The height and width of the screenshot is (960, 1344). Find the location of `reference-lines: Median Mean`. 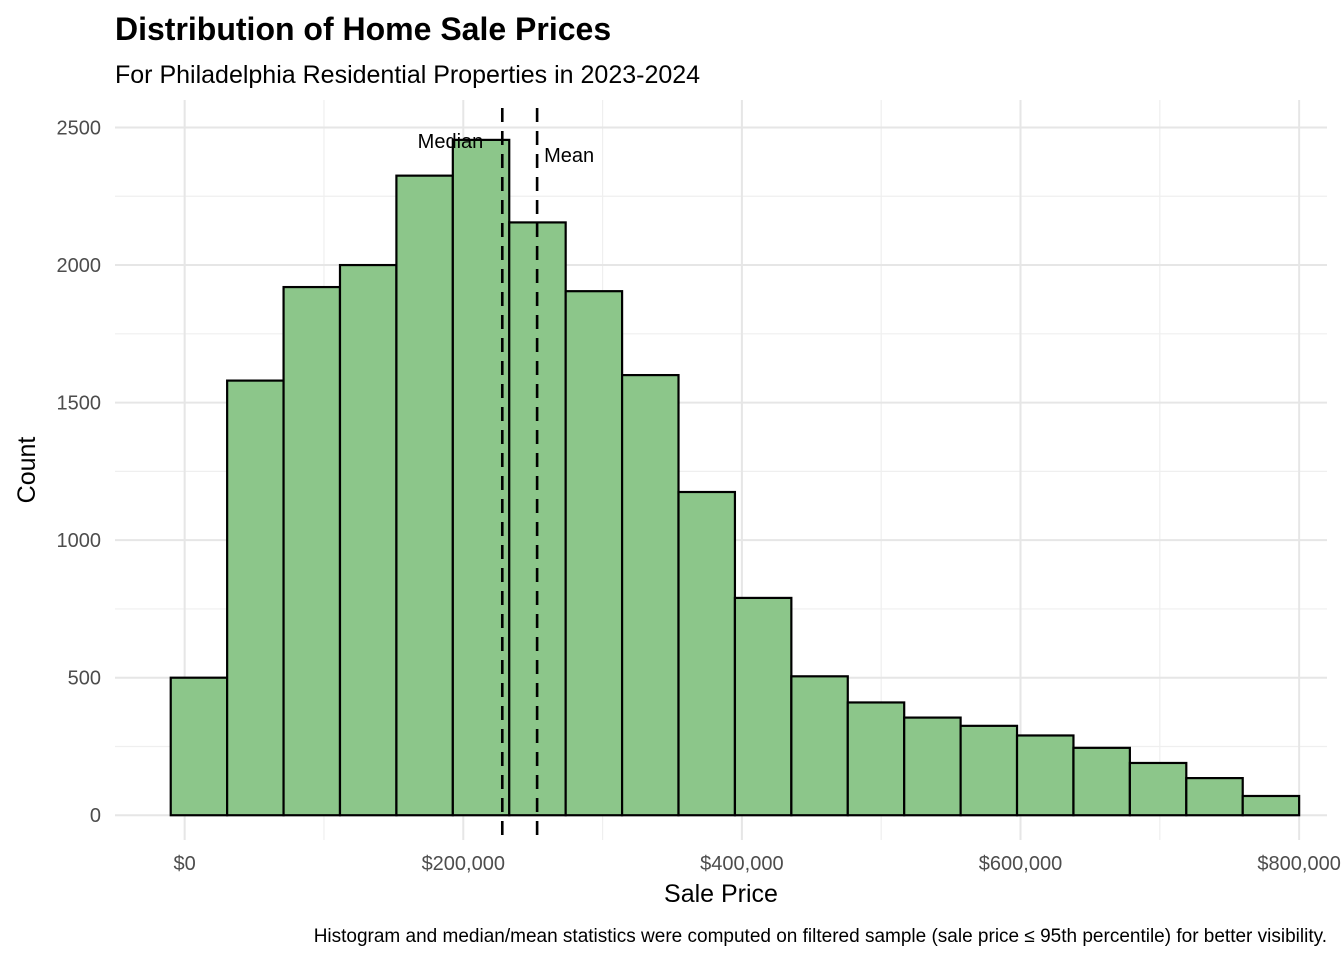

reference-lines: Median Mean is located at coordinates (506, 474).